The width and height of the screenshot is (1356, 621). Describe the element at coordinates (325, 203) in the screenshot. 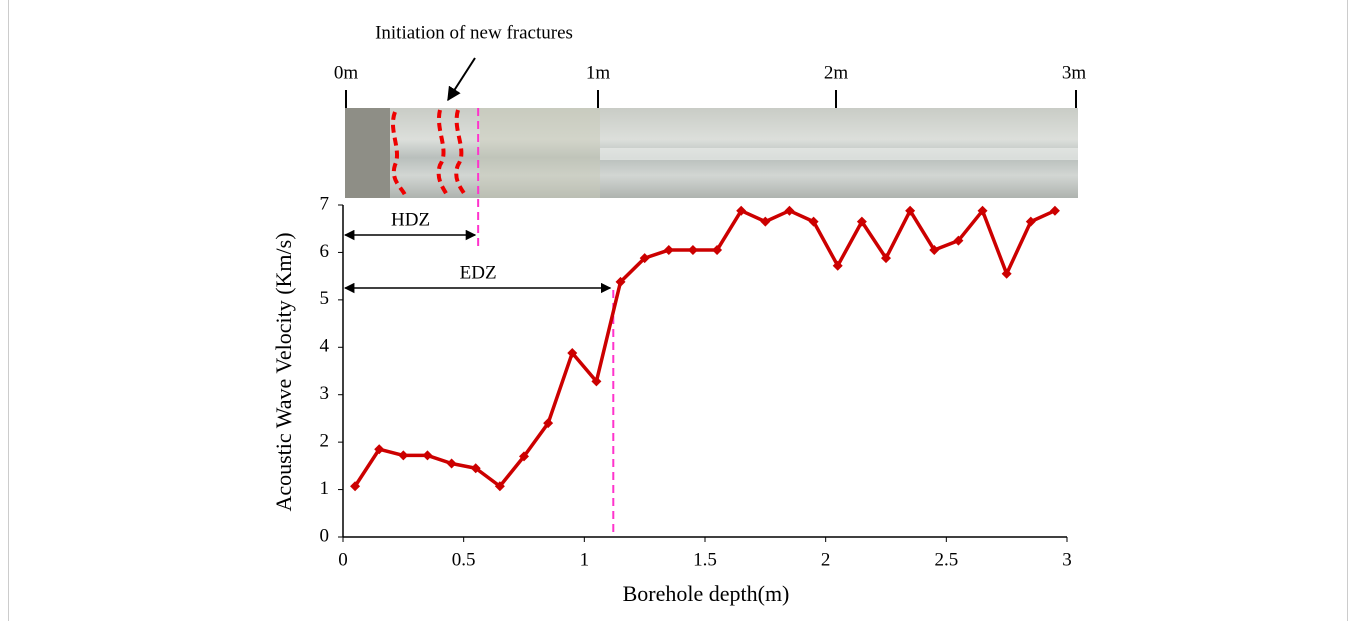

I see `y-tick-label: 7` at that location.